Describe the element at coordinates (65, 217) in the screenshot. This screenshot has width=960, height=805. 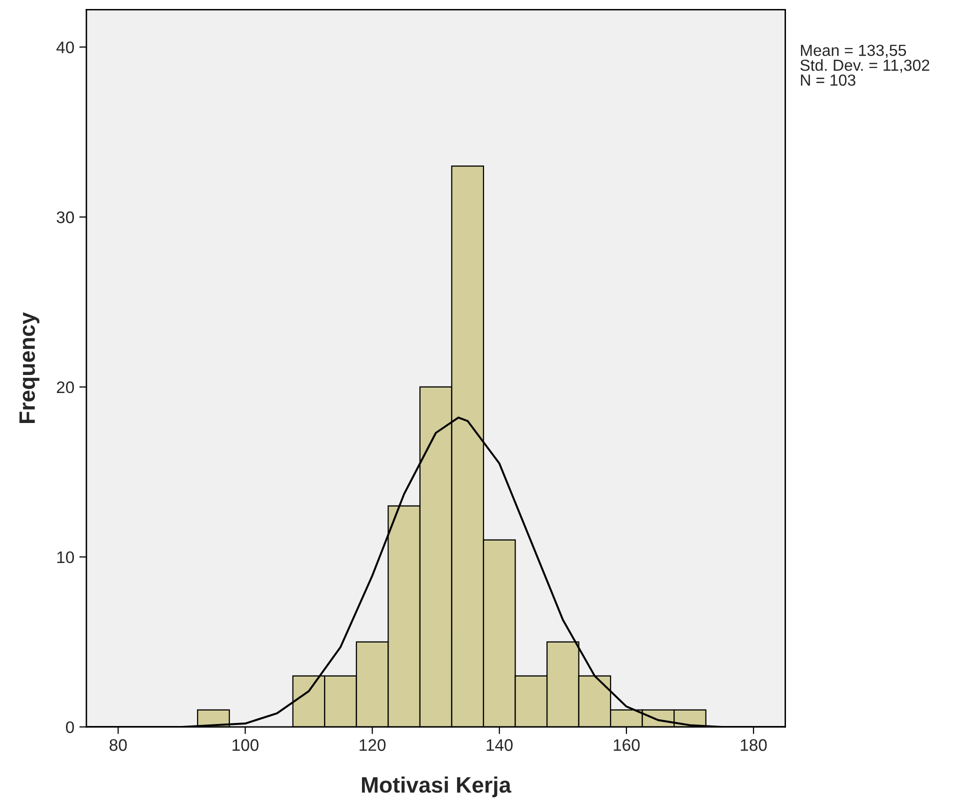
I see `y-tick-label: 30` at that location.